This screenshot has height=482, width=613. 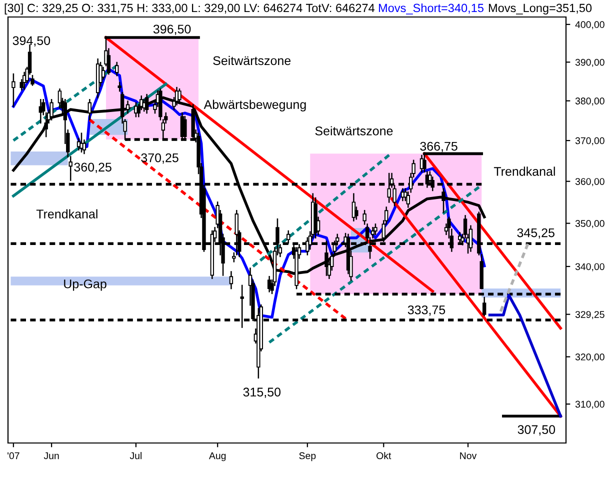 I want to click on text: Movs_Long=351,50, so click(x=540, y=9).